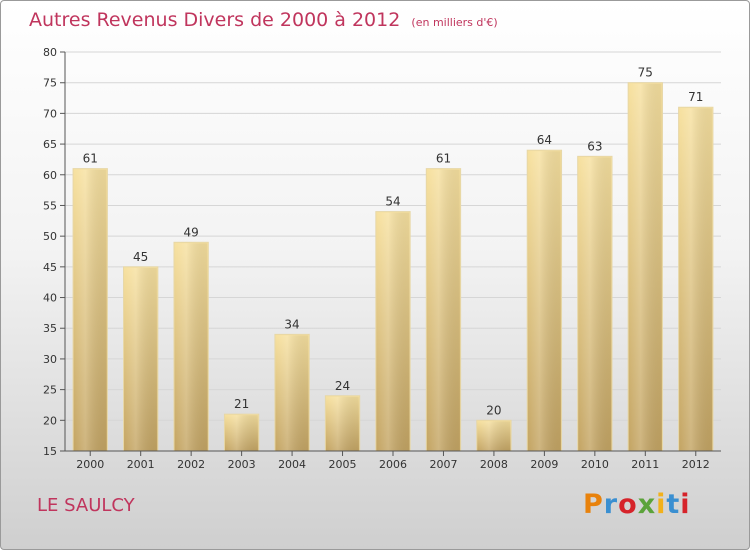 The width and height of the screenshot is (750, 550). Describe the element at coordinates (50, 52) in the screenshot. I see `y-tick-label: 80` at that location.